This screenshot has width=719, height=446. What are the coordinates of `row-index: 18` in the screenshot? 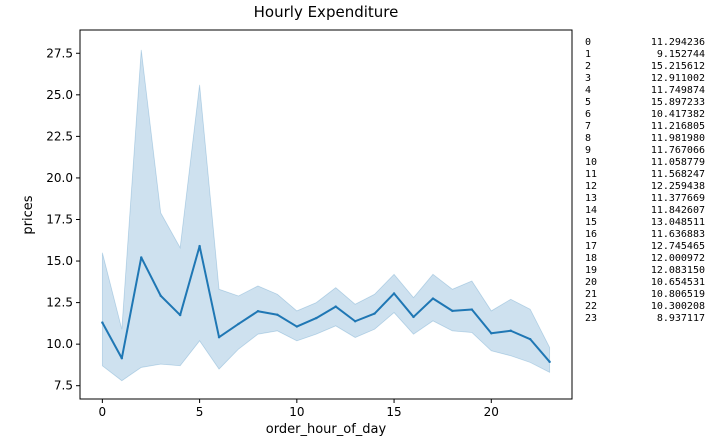 It's located at (591, 258).